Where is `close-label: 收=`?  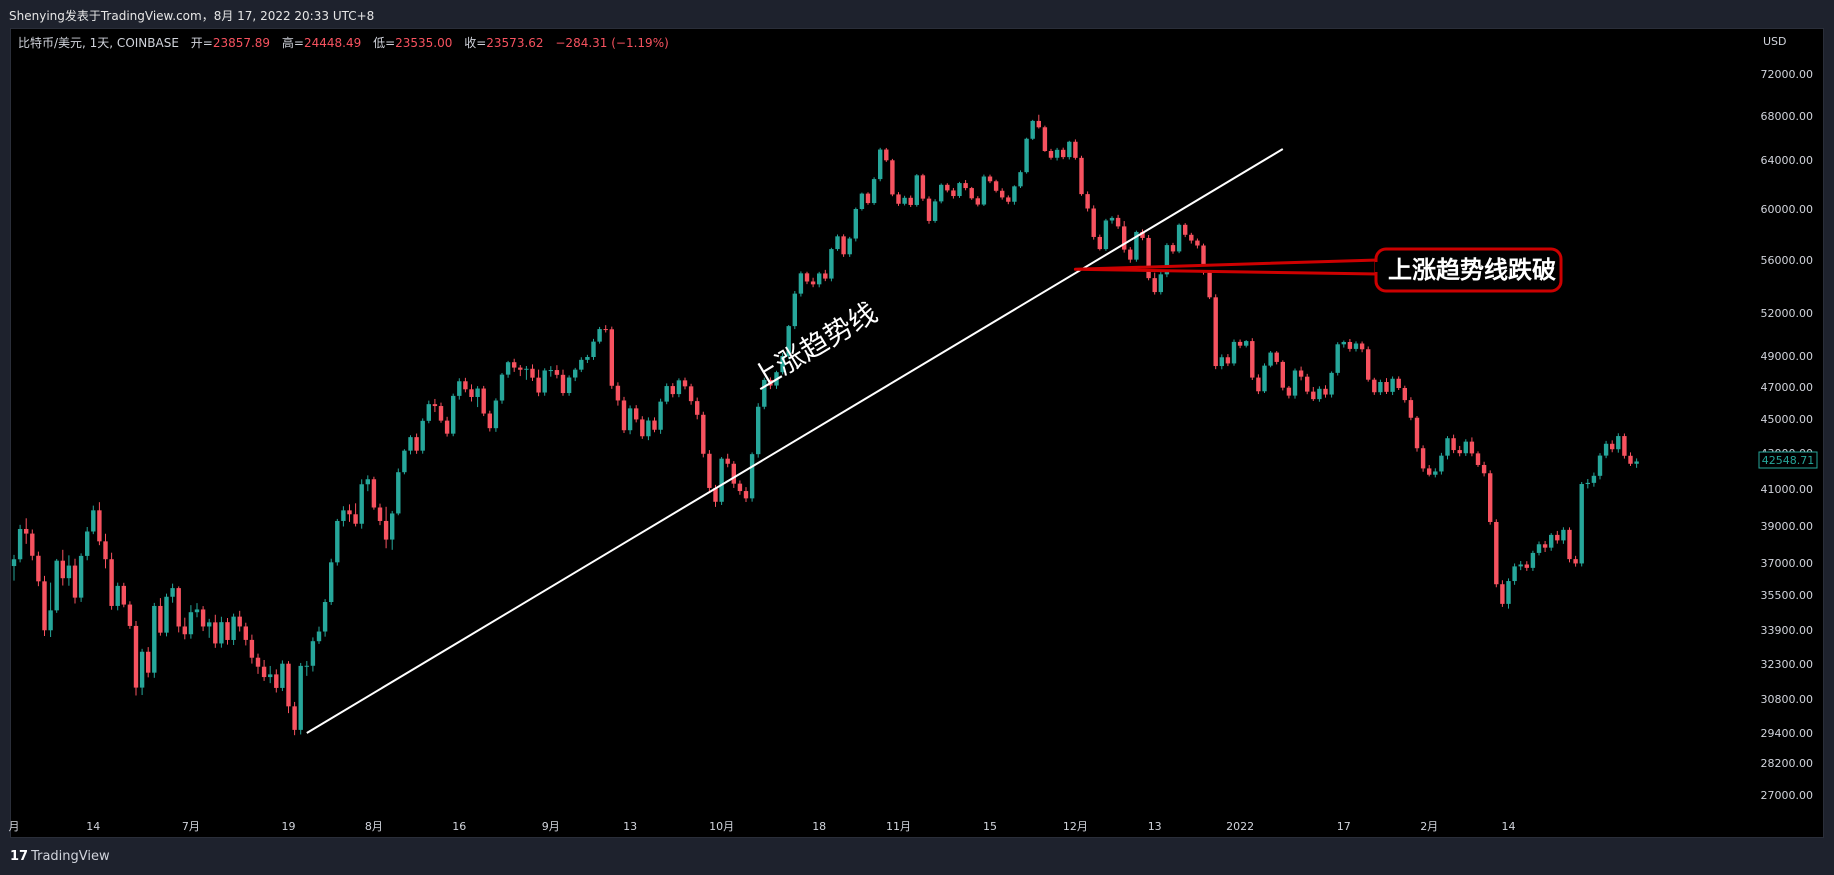 close-label: 收= is located at coordinates (475, 43).